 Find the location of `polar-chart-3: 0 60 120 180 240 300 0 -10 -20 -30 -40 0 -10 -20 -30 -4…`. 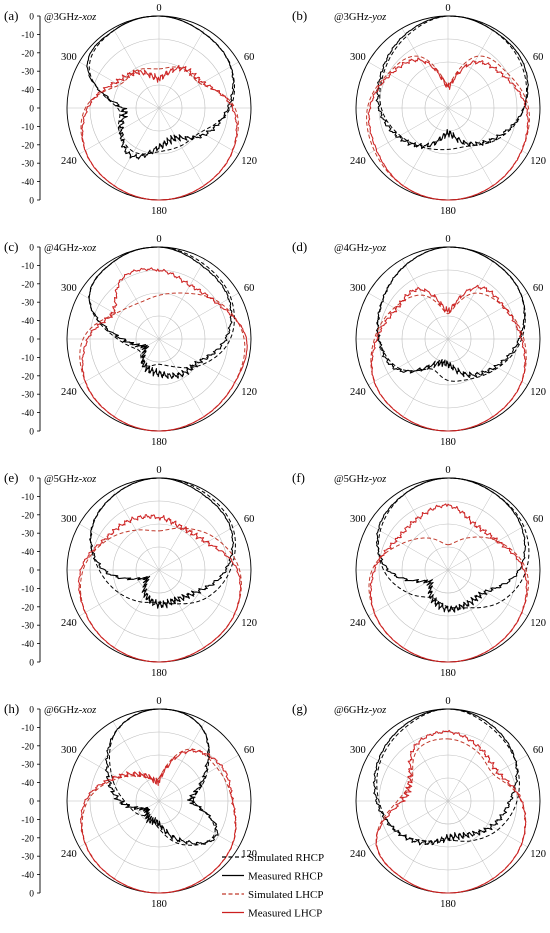

polar-chart-3: 0 60 120 180 240 300 0 -10 -20 -30 -40 0 -10 -20 -30 -4… is located at coordinates (130, 341).